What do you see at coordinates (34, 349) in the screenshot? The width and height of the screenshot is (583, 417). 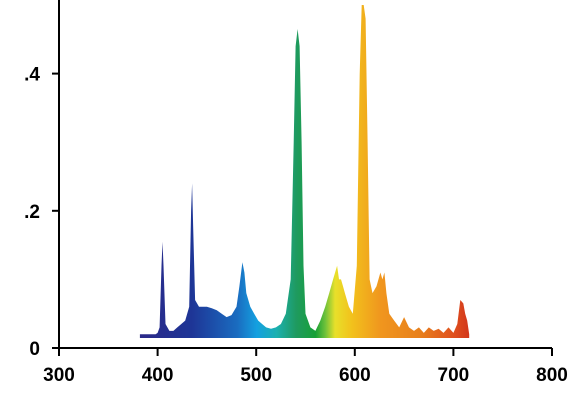 I see `y-tick-label: 0` at bounding box center [34, 349].